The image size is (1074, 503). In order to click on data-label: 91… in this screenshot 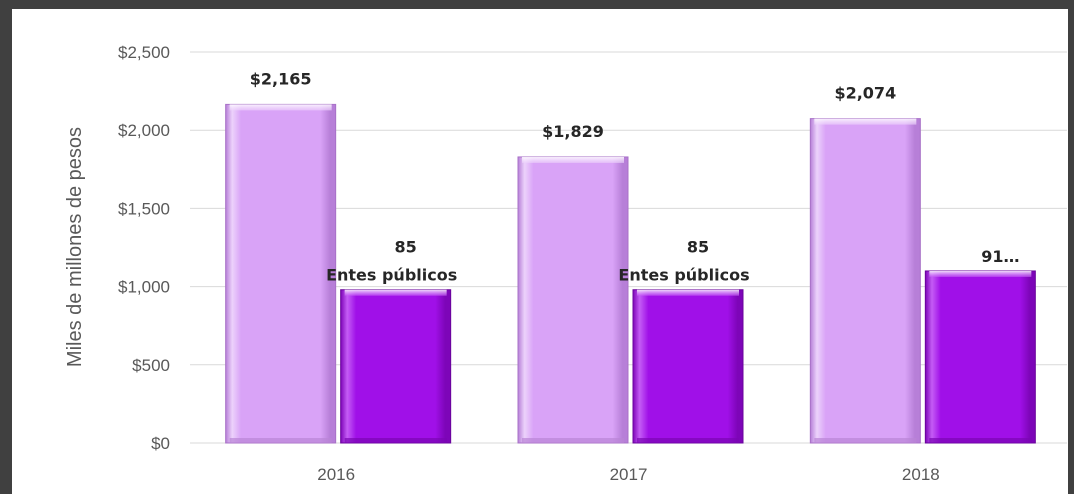, I will do `click(1000, 256)`.